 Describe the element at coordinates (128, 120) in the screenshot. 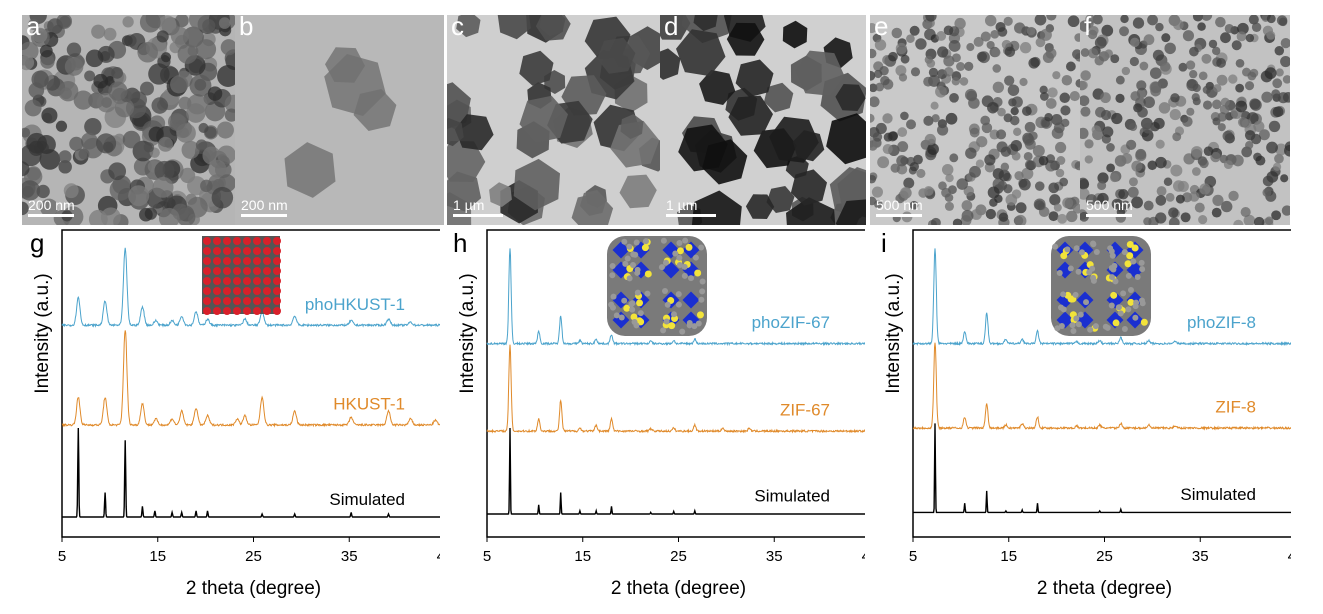

I see `tem-image-a: a 200 nm` at that location.